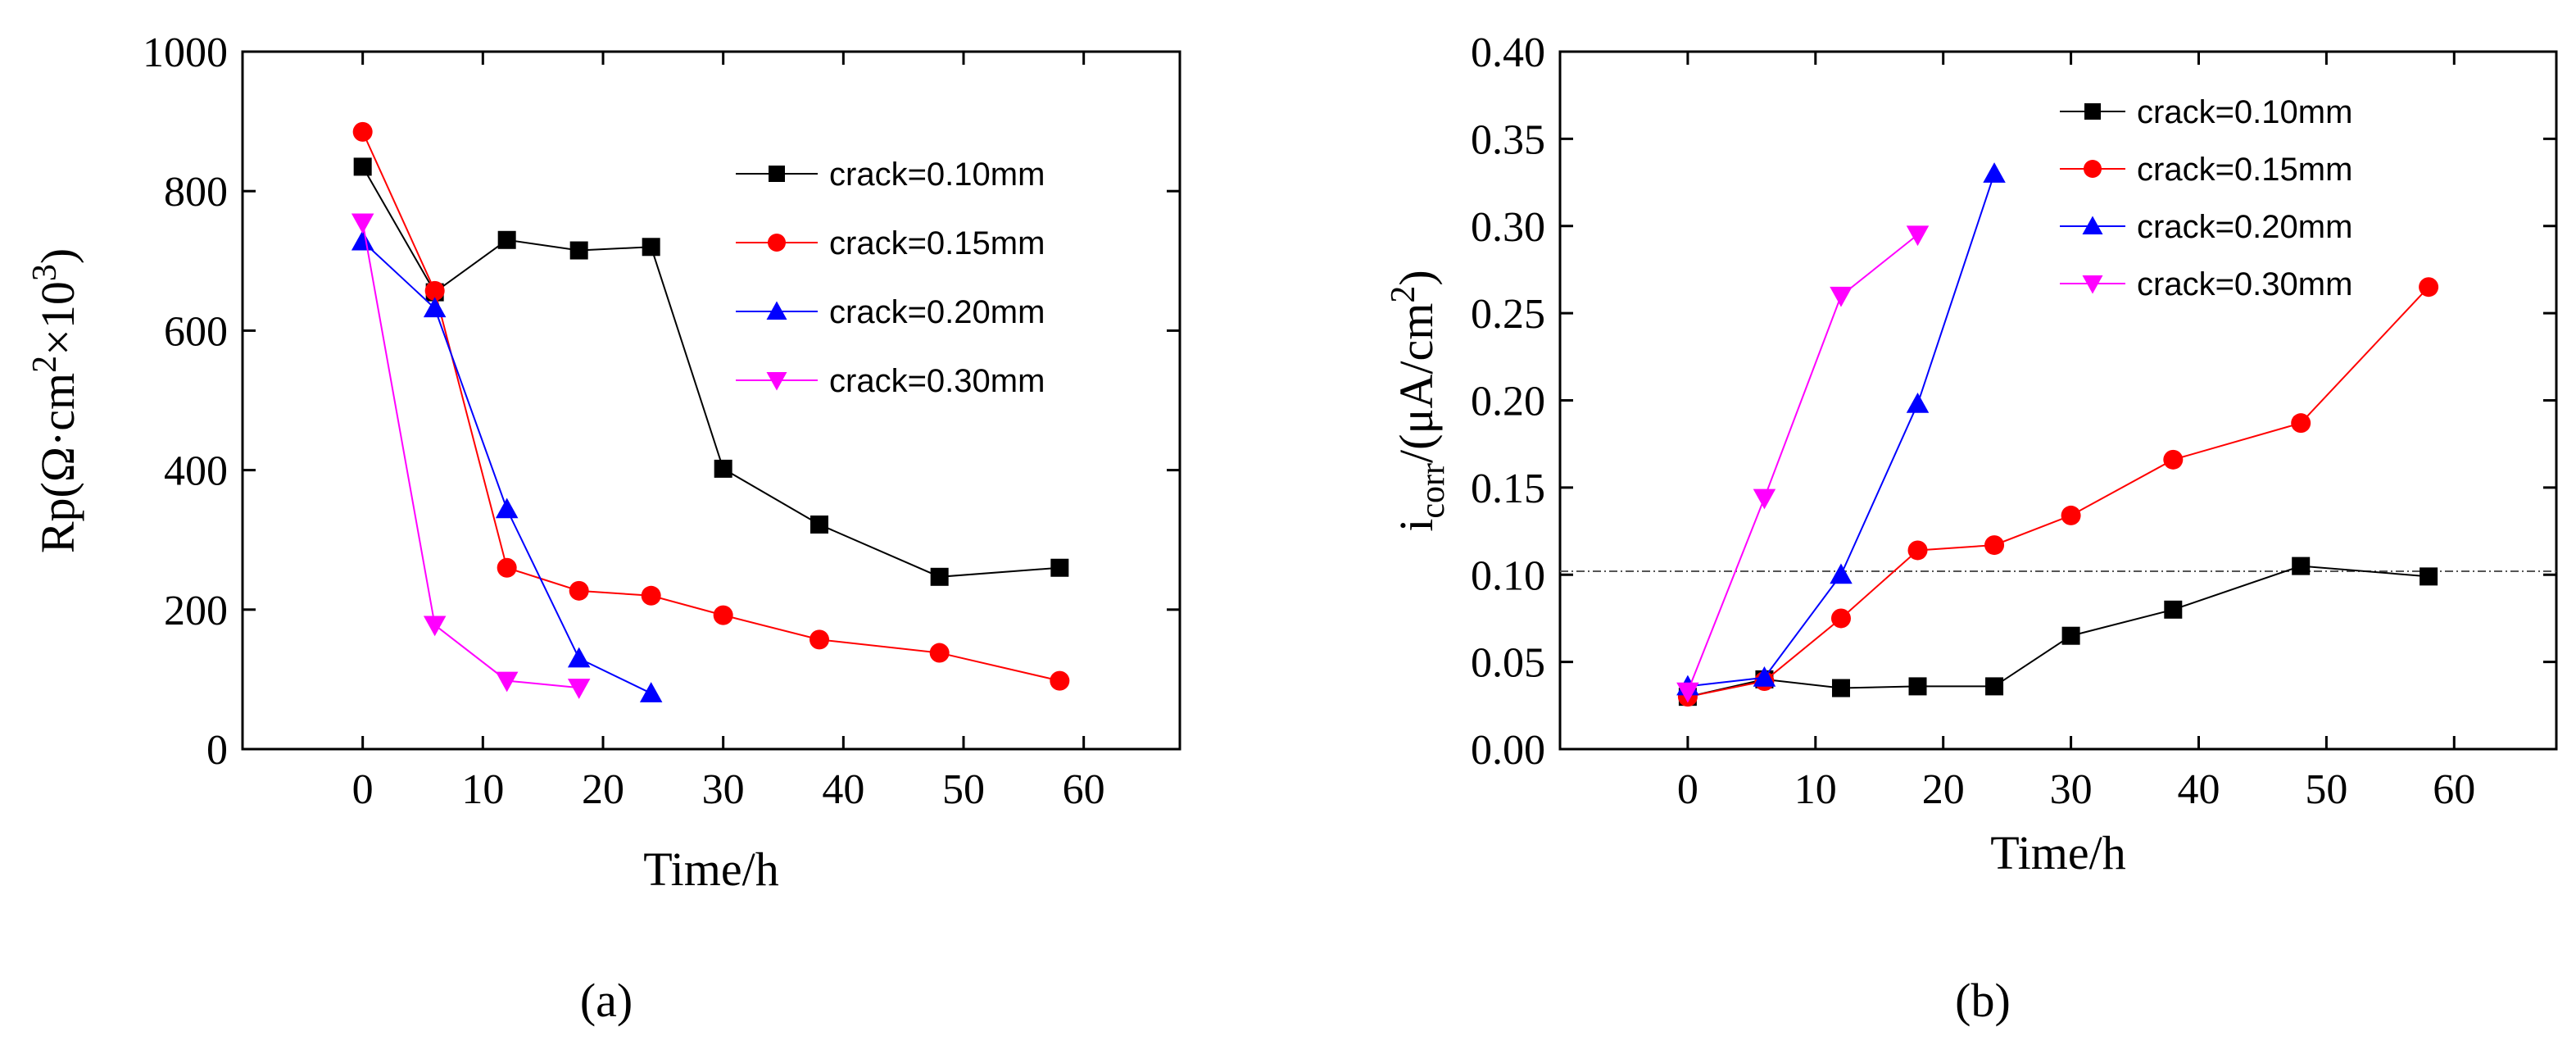 The height and width of the screenshot is (1054, 2576). What do you see at coordinates (185, 53) in the screenshot?
I see `chart-a-y-tick-label: 1000` at bounding box center [185, 53].